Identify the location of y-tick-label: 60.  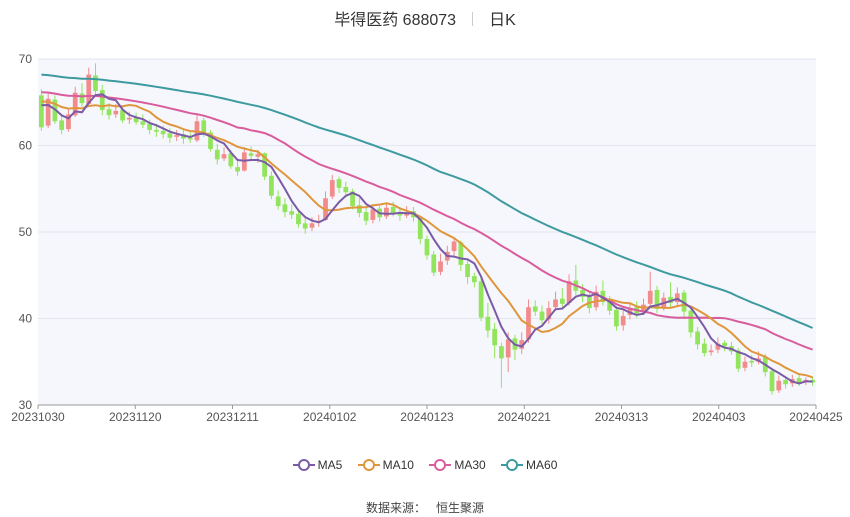
(26, 146).